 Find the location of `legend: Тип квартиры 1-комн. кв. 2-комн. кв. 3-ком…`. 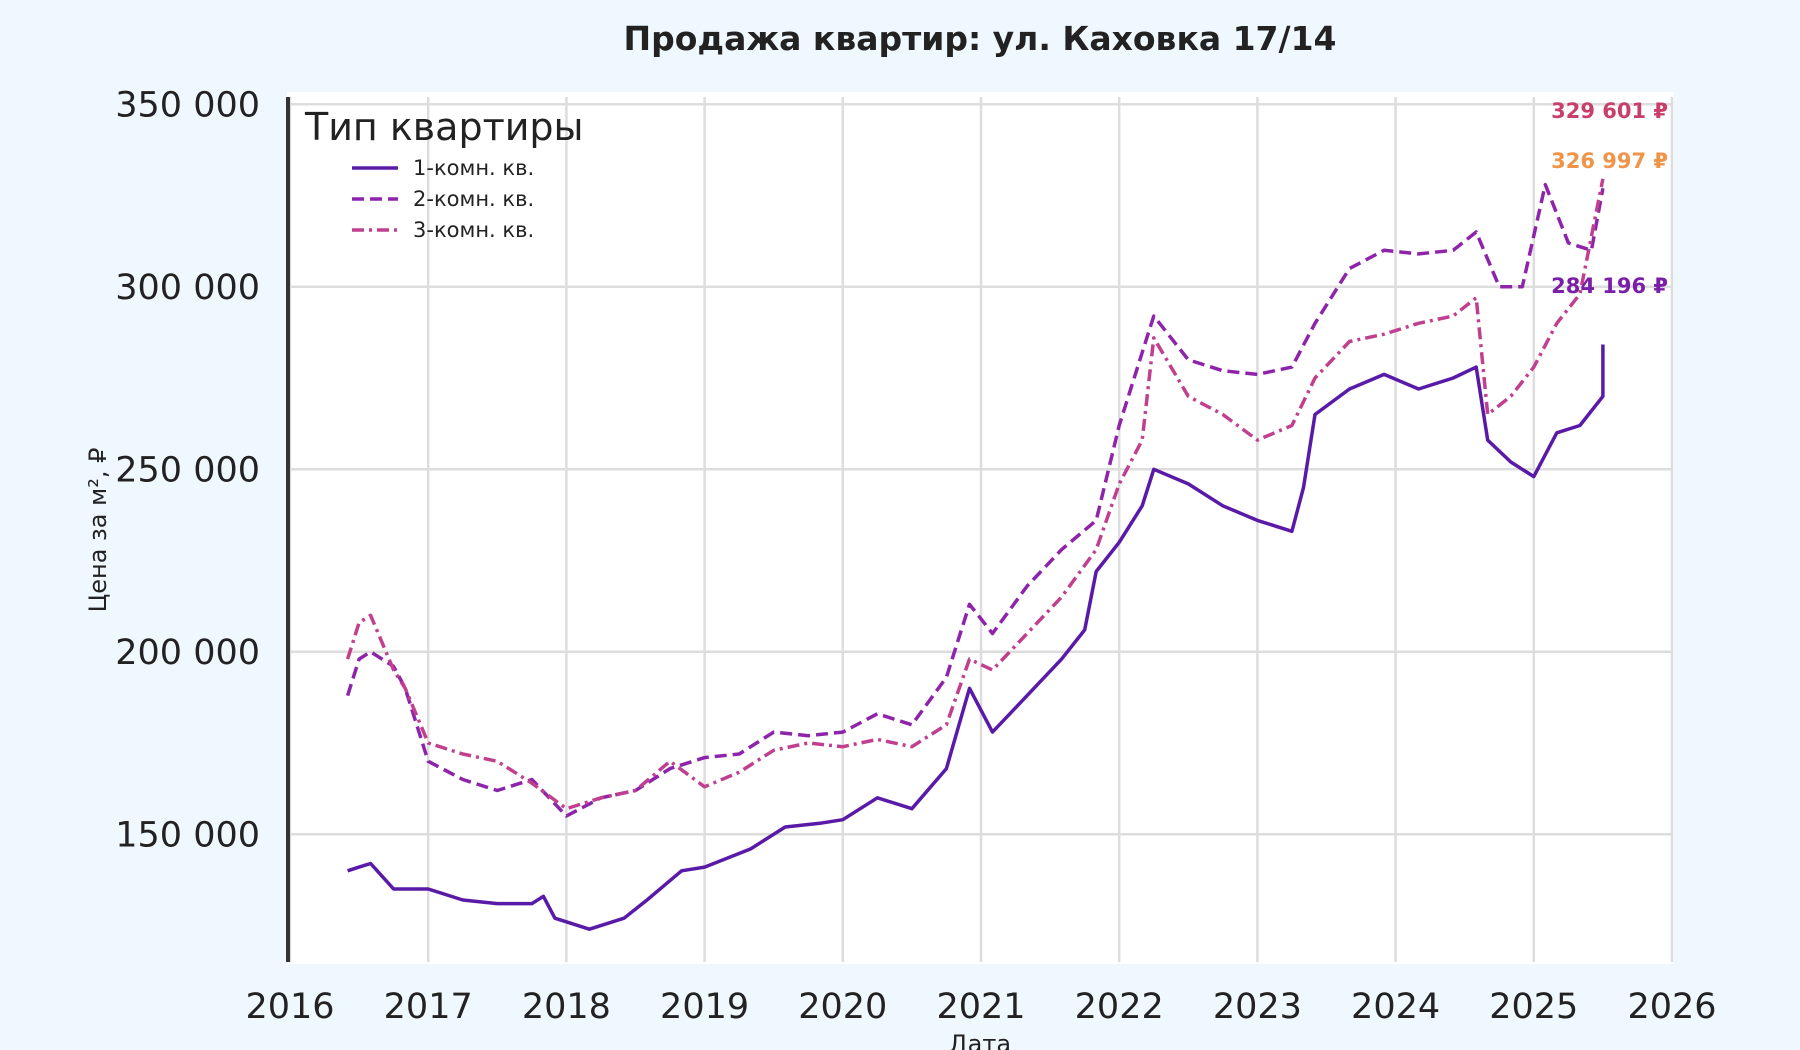

legend: Тип квартиры 1-комн. кв. 2-комн. кв. 3-ком… is located at coordinates (444, 173).